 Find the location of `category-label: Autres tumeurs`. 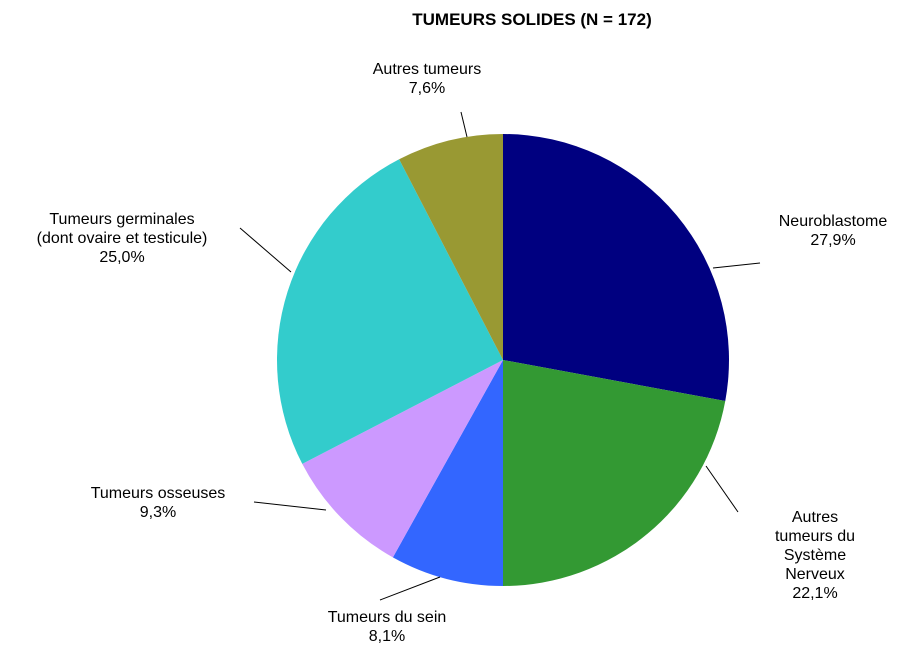

category-label: Autres tumeurs is located at coordinates (427, 69).